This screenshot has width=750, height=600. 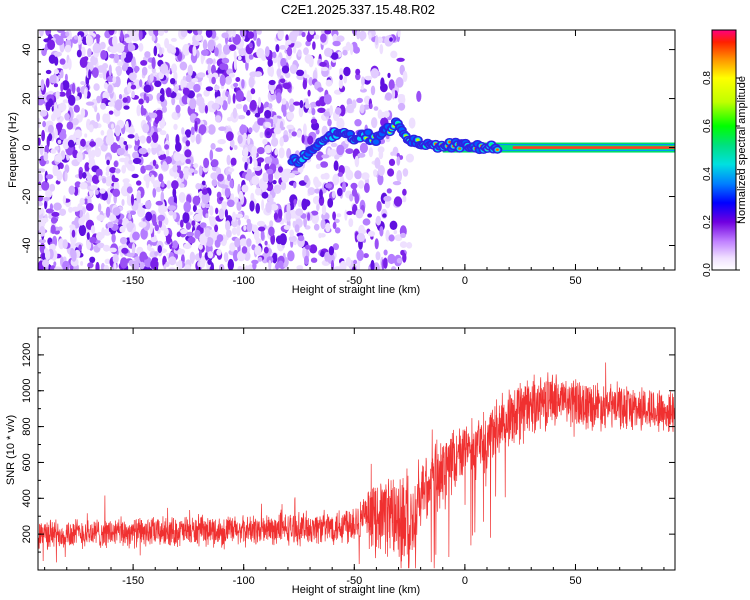 What do you see at coordinates (133, 581) in the screenshot?
I see `snr-x-tick-label: -150` at bounding box center [133, 581].